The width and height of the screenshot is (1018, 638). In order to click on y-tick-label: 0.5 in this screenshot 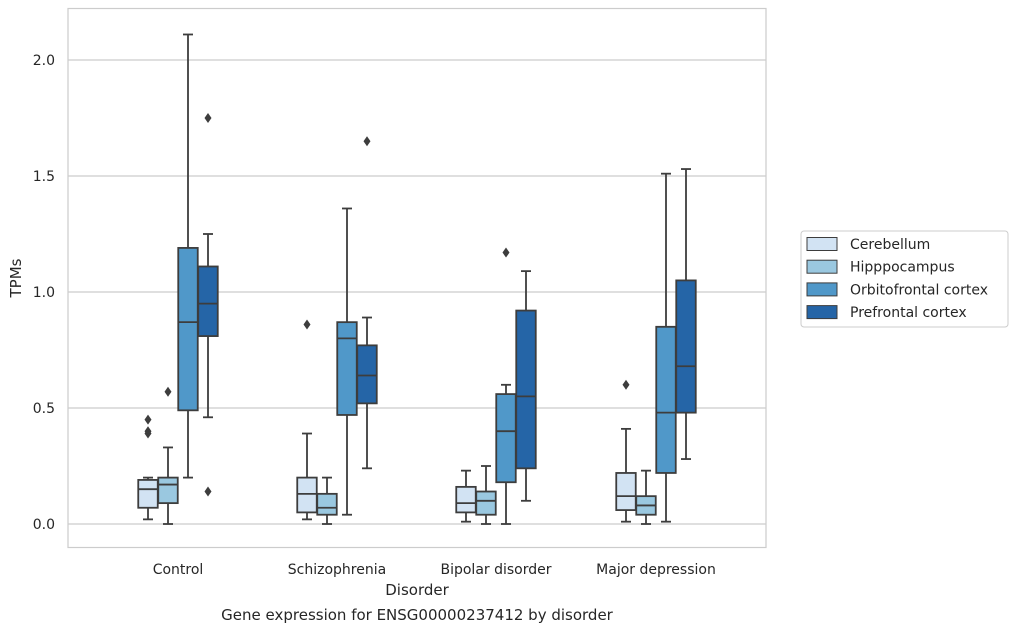, I will do `click(44, 409)`.